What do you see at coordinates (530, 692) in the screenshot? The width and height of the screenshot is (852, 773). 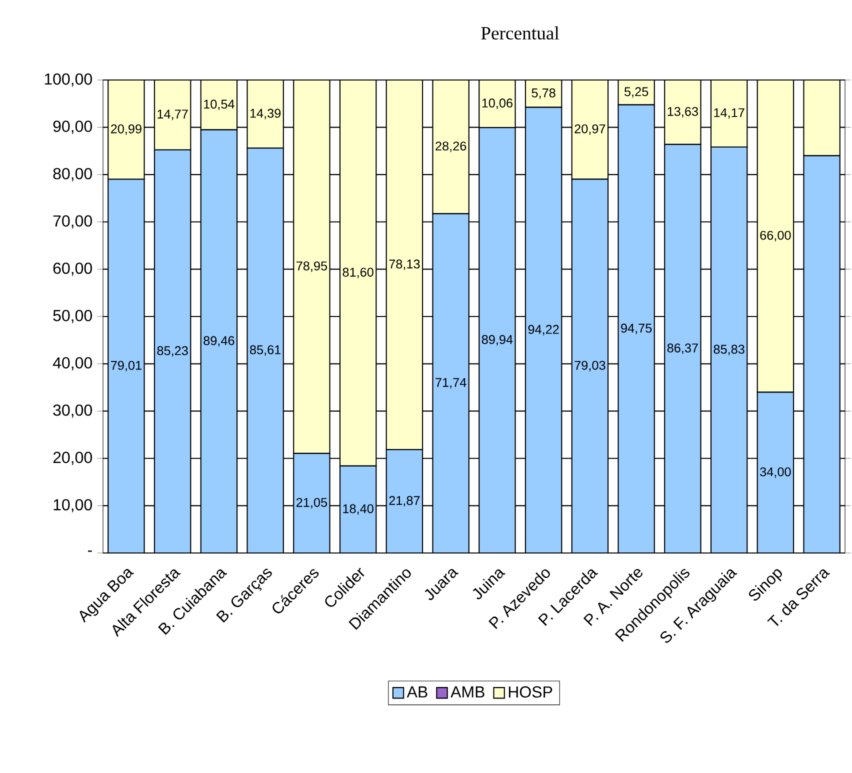 I see `legend-label: HOSP` at bounding box center [530, 692].